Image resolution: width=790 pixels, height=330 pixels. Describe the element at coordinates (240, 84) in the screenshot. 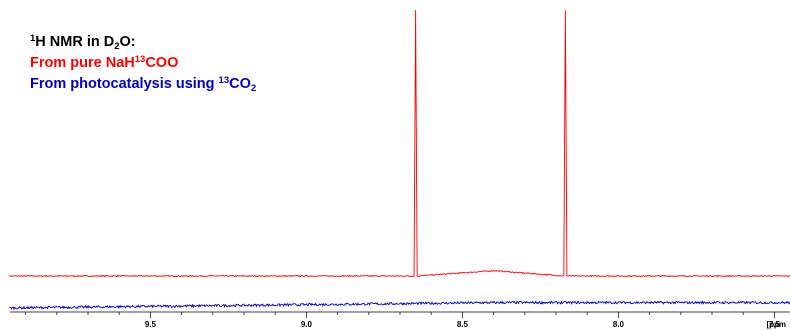

I see `legend-photo-text-mid: CO` at that location.